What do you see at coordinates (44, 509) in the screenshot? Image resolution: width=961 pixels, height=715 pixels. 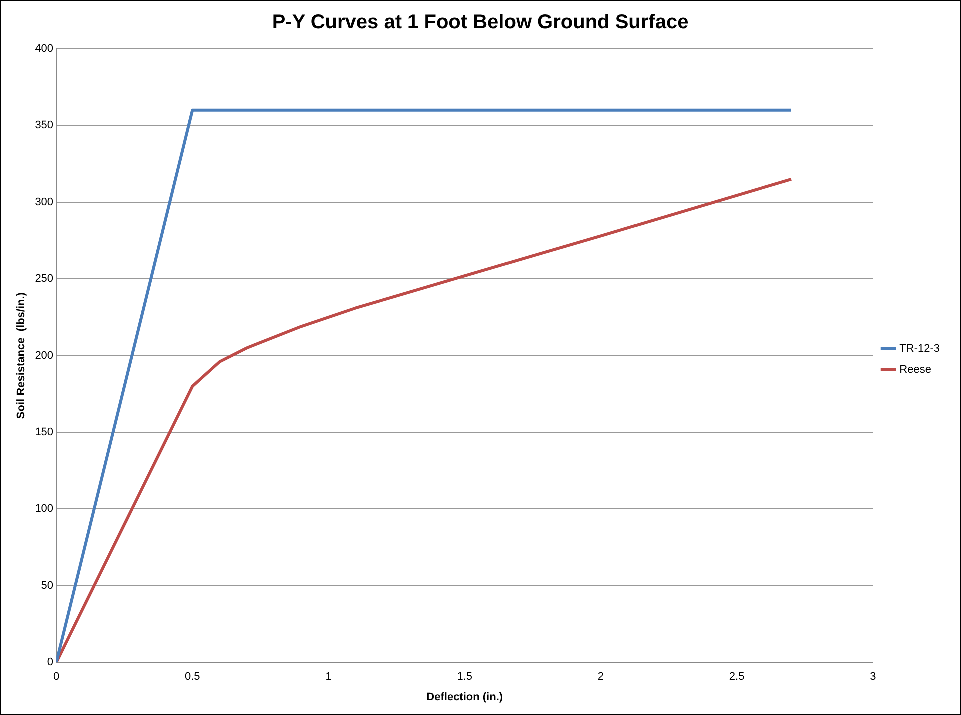 I see `y-tick-label: 100` at bounding box center [44, 509].